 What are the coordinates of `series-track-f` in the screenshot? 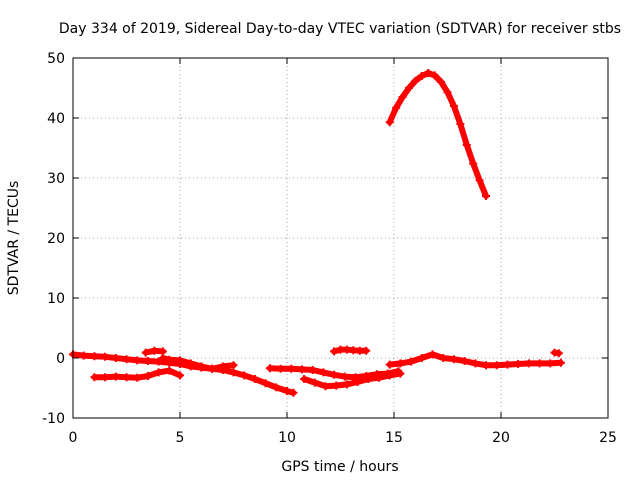 It's located at (352, 380).